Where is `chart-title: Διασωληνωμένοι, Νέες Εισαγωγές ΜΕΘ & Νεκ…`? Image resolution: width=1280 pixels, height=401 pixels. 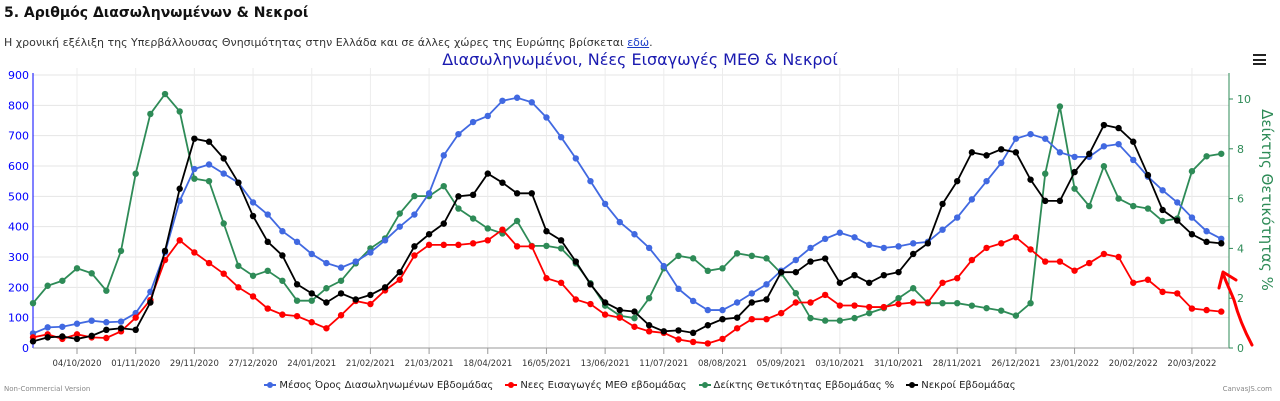
chart-title: Διασωληνωμένοι, Νέες Εισαγωγές ΜΕΘ & Νεκ… is located at coordinates (640, 59).